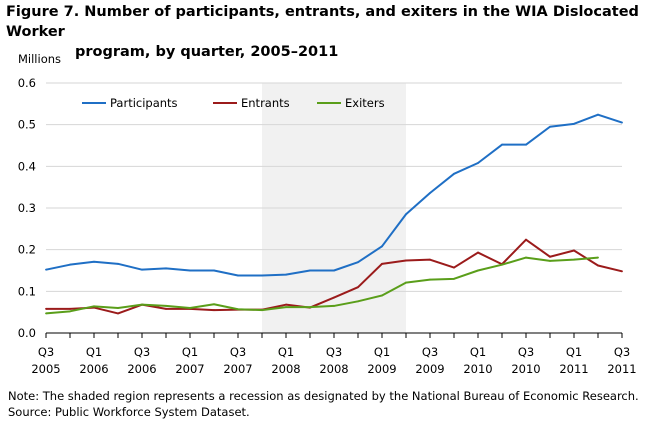  I want to click on x-tick-label-year: 2005, so click(45, 369).